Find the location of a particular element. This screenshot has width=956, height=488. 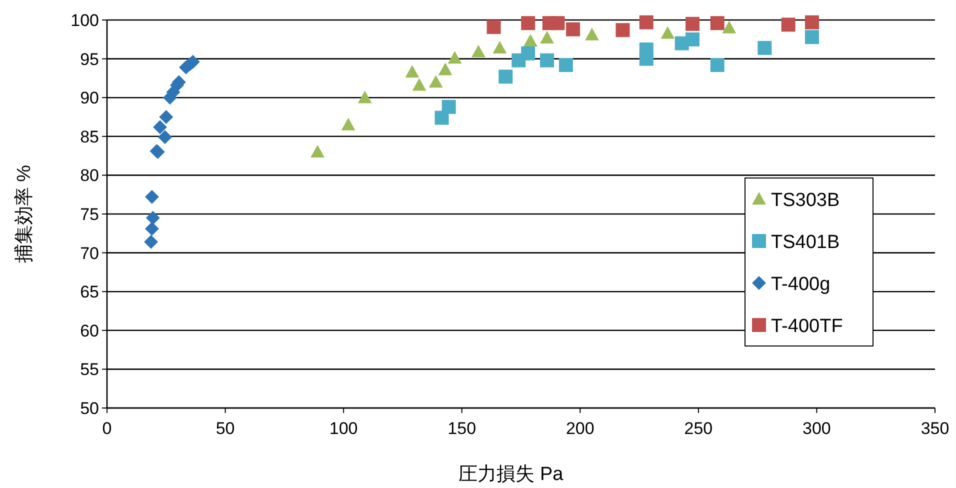

x-tick-label: 150 is located at coordinates (462, 428).